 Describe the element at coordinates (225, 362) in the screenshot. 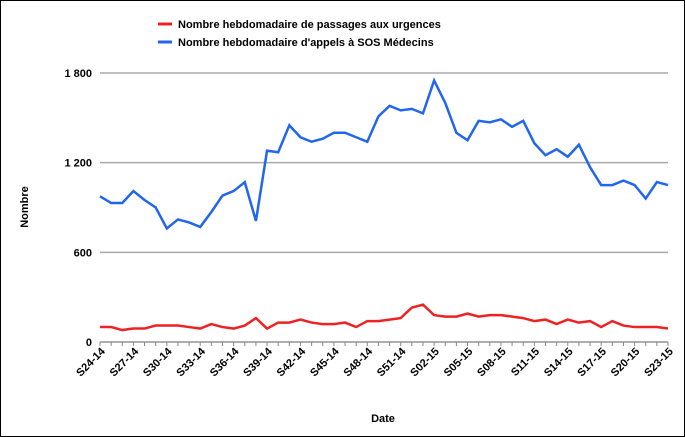

I see `x-tick-label: S36-14` at that location.